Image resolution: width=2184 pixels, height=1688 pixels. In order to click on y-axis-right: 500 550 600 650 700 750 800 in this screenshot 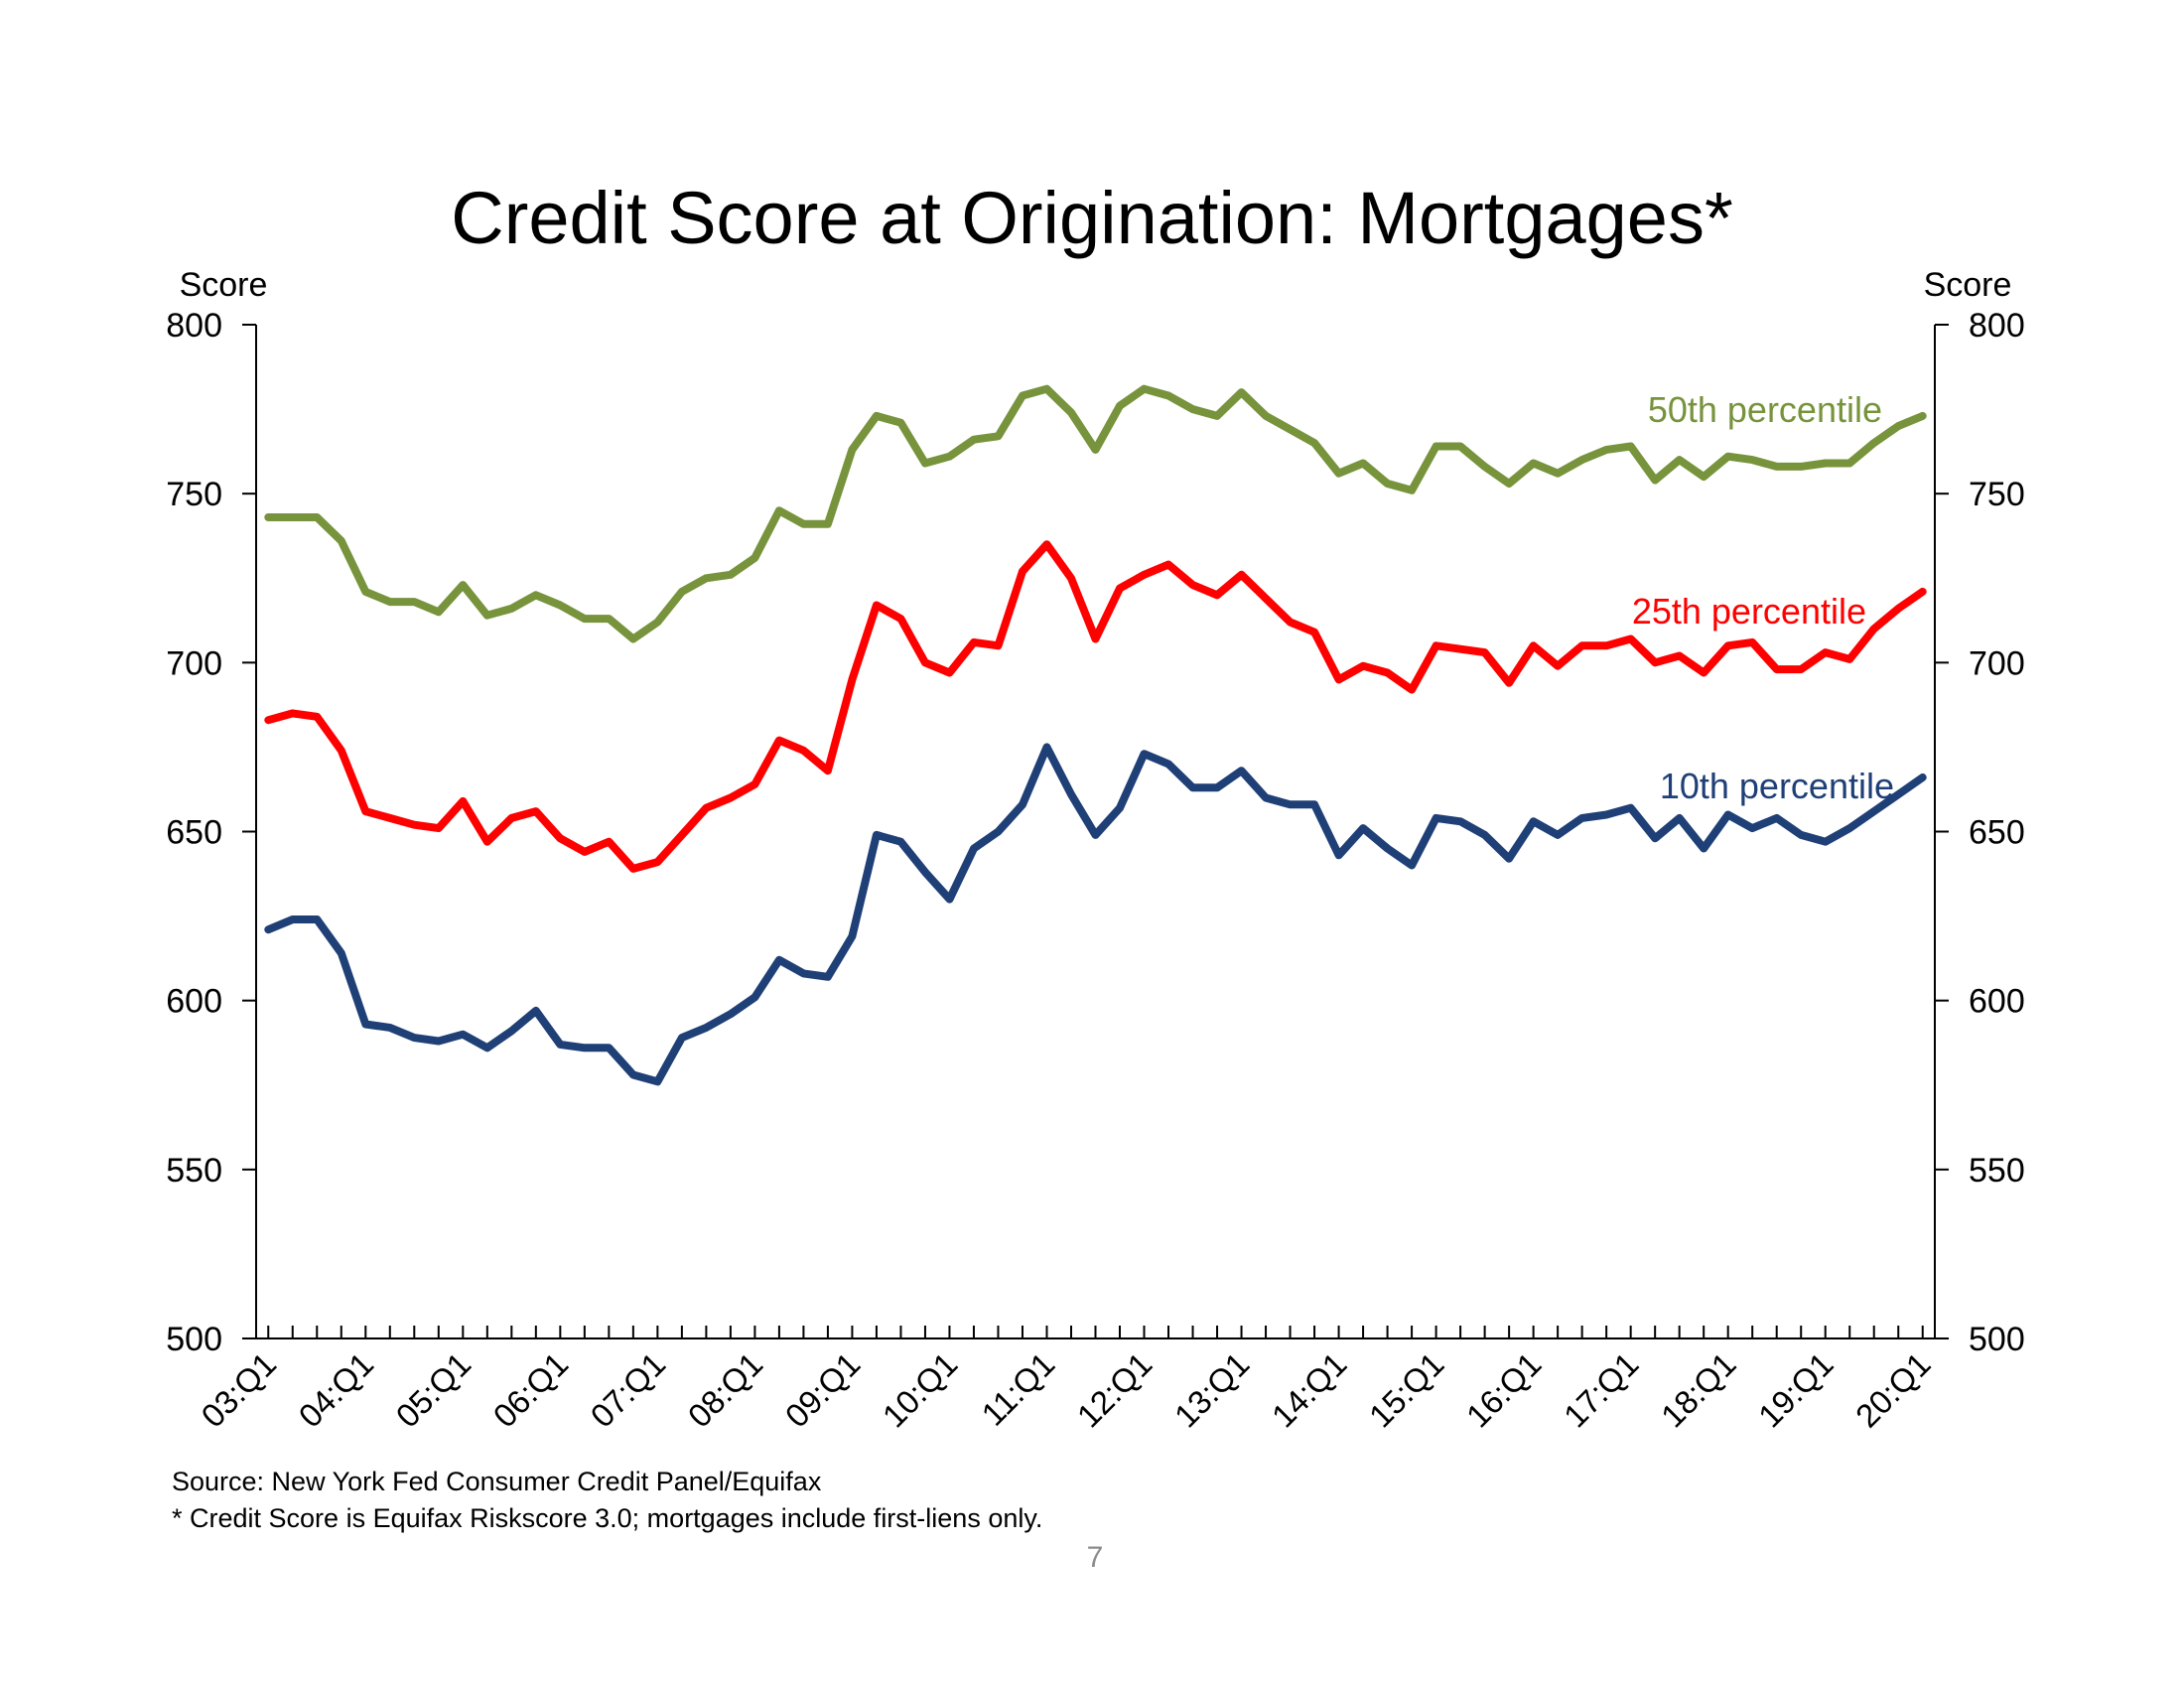, I will do `click(1980, 832)`.